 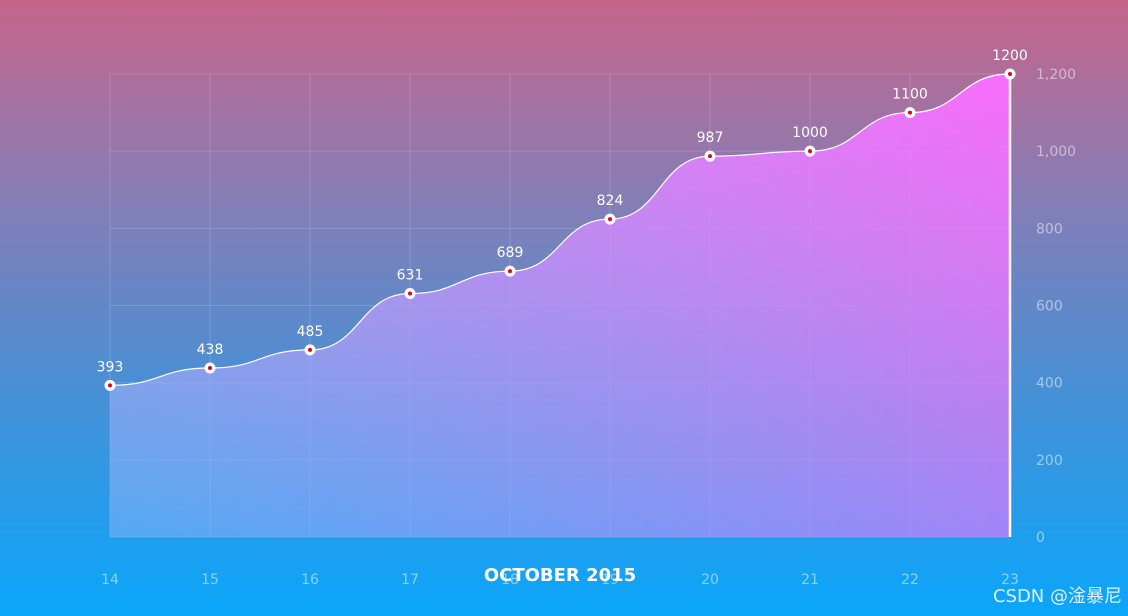 What do you see at coordinates (1040, 538) in the screenshot?
I see `y-tick-label: 0` at bounding box center [1040, 538].